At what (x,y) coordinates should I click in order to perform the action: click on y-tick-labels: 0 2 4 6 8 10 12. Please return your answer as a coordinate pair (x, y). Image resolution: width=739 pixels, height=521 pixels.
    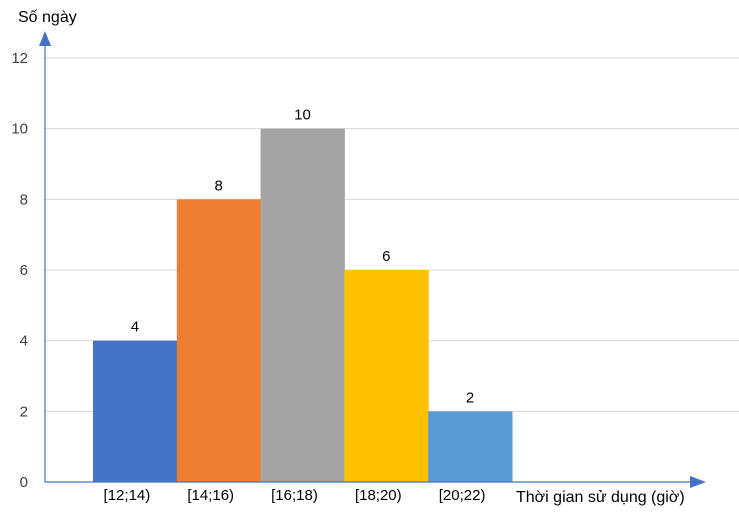
    Looking at the image, I should click on (19, 270).